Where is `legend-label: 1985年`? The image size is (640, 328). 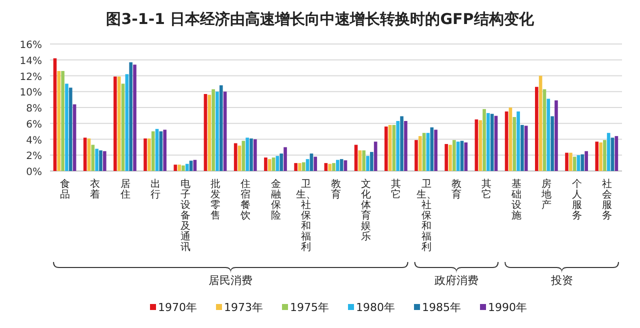
legend-label: 1985年 is located at coordinates (441, 307).